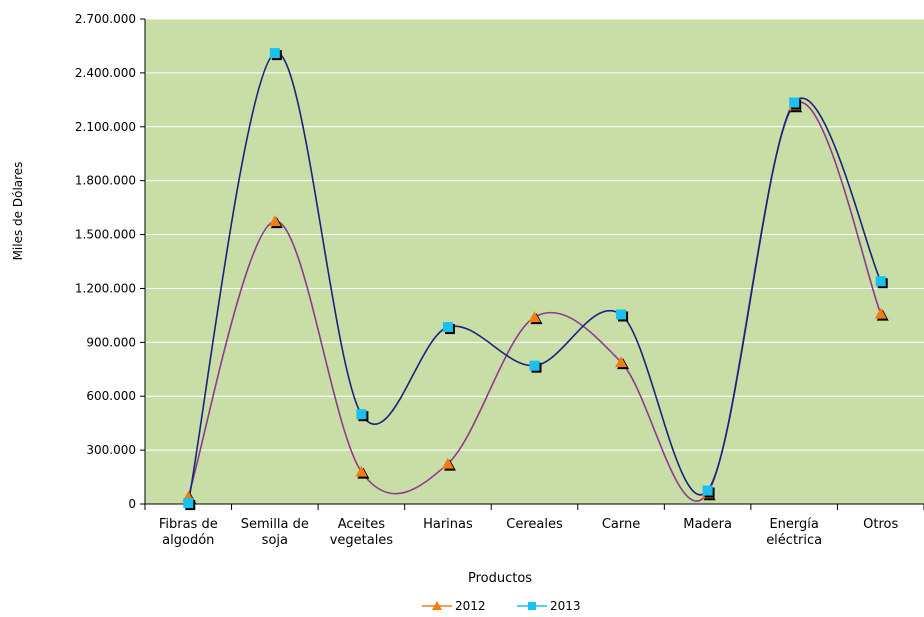 The image size is (924, 617). Describe the element at coordinates (621, 524) in the screenshot. I see `x-tick-label: Carne` at that location.